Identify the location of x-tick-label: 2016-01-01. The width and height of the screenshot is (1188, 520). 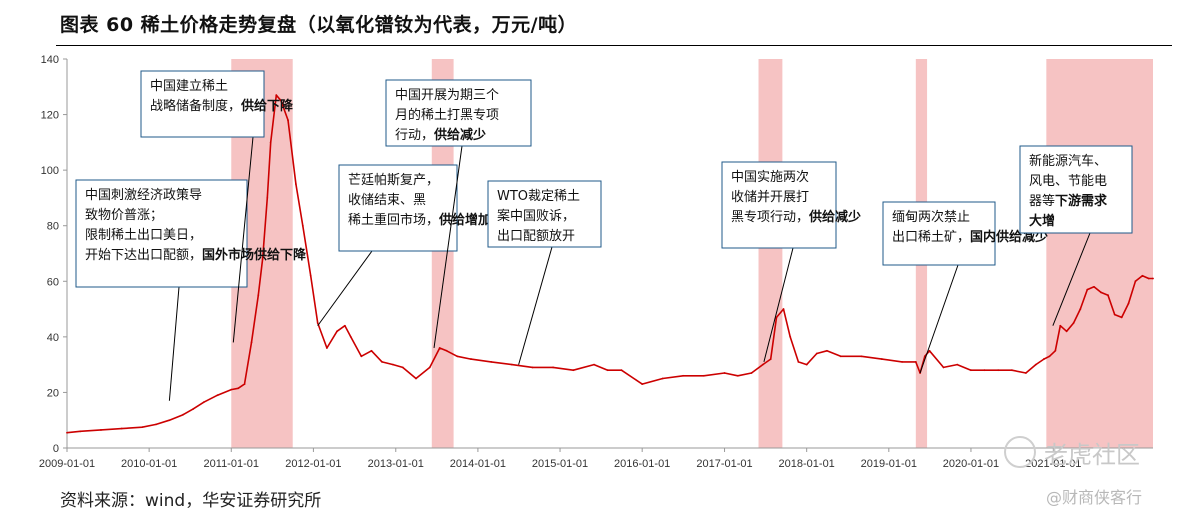
(642, 464).